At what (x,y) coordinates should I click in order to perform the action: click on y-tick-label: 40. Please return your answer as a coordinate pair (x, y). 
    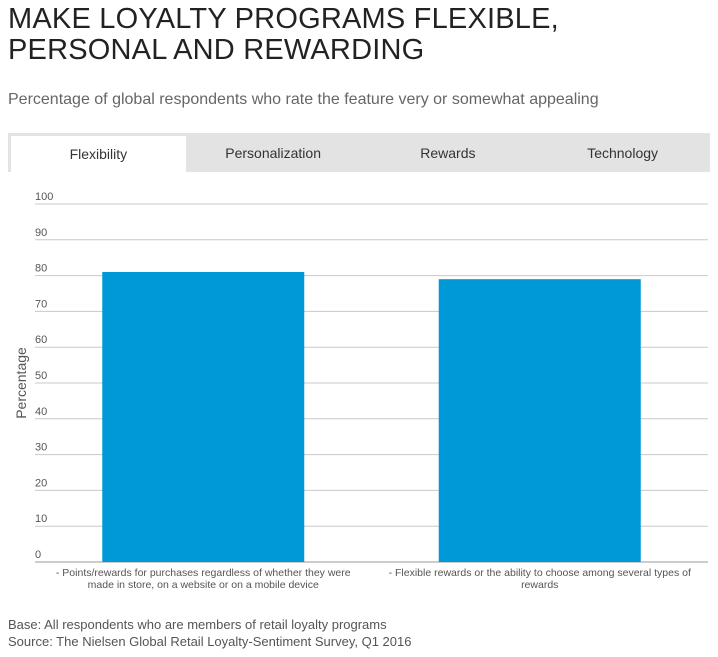
    Looking at the image, I should click on (41, 412).